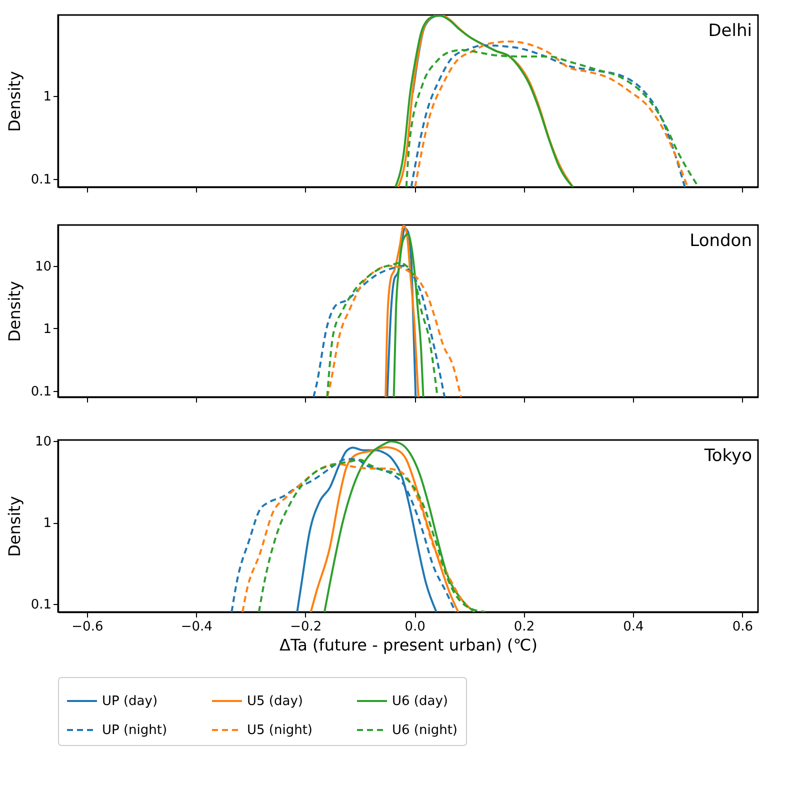  What do you see at coordinates (524, 627) in the screenshot?
I see `x-tick-label: 0.2` at bounding box center [524, 627].